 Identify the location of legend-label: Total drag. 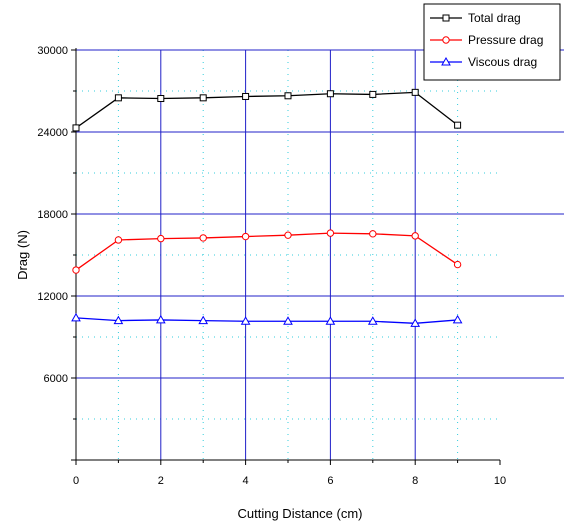
(494, 18).